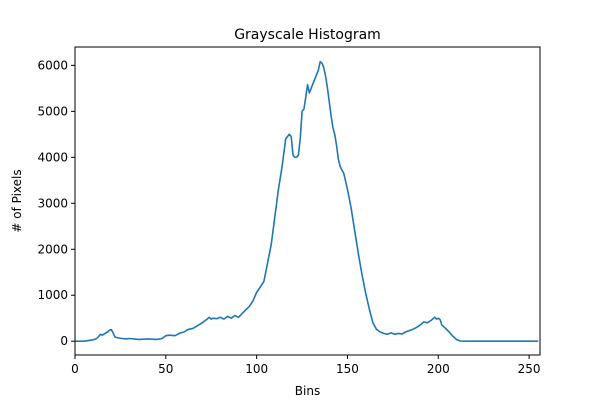 Image resolution: width=600 pixels, height=400 pixels. I want to click on x-axis-label: Bins, so click(307, 391).